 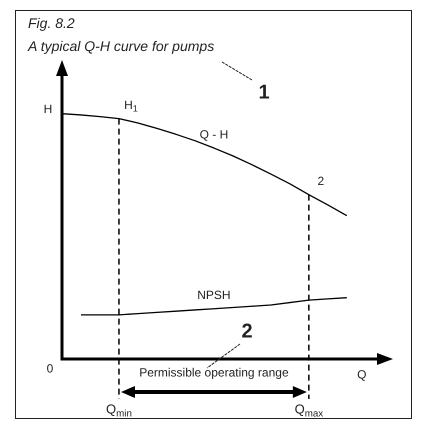 What do you see at coordinates (214, 295) in the screenshot?
I see `series-label: NPSH` at bounding box center [214, 295].